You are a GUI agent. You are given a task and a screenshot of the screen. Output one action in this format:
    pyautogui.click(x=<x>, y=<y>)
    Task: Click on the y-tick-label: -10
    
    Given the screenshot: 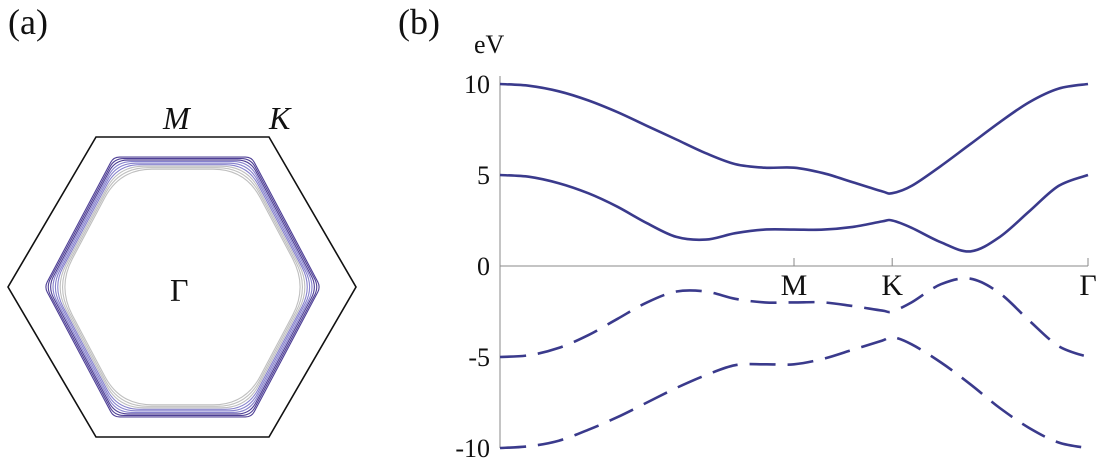 What is the action you would take?
    pyautogui.click(x=472, y=448)
    